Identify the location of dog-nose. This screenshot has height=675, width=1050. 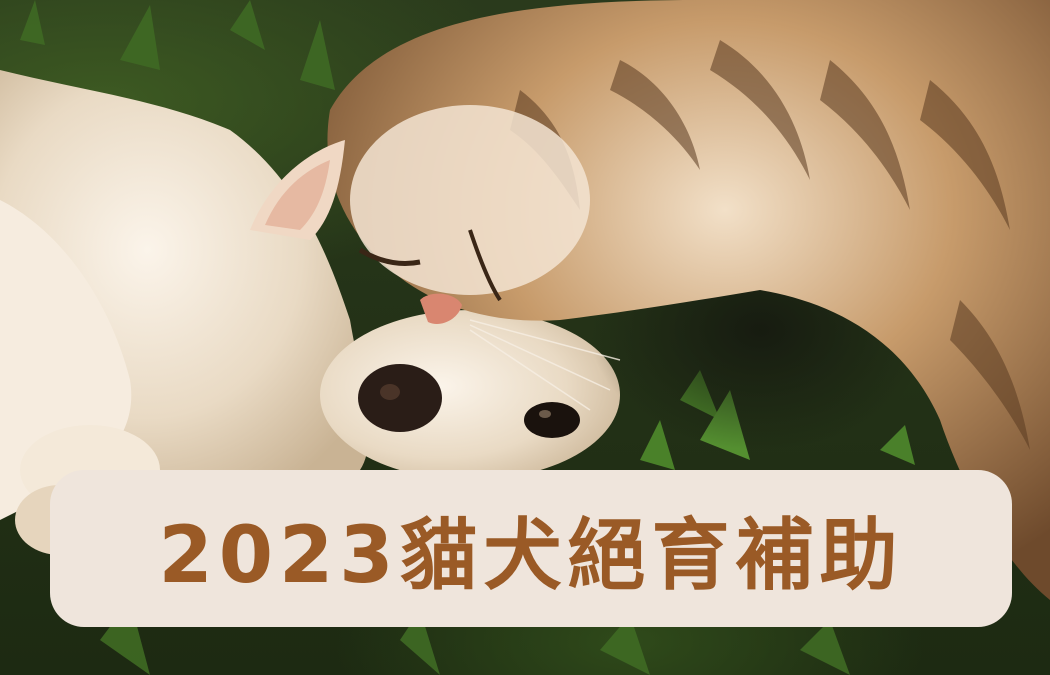
(400, 398).